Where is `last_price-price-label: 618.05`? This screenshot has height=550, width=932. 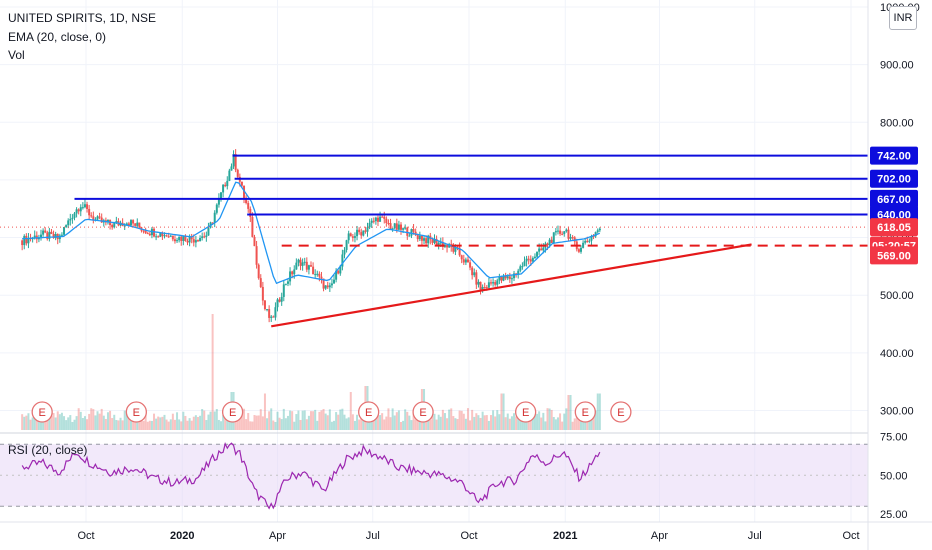
last_price-price-label: 618.05 is located at coordinates (894, 227).